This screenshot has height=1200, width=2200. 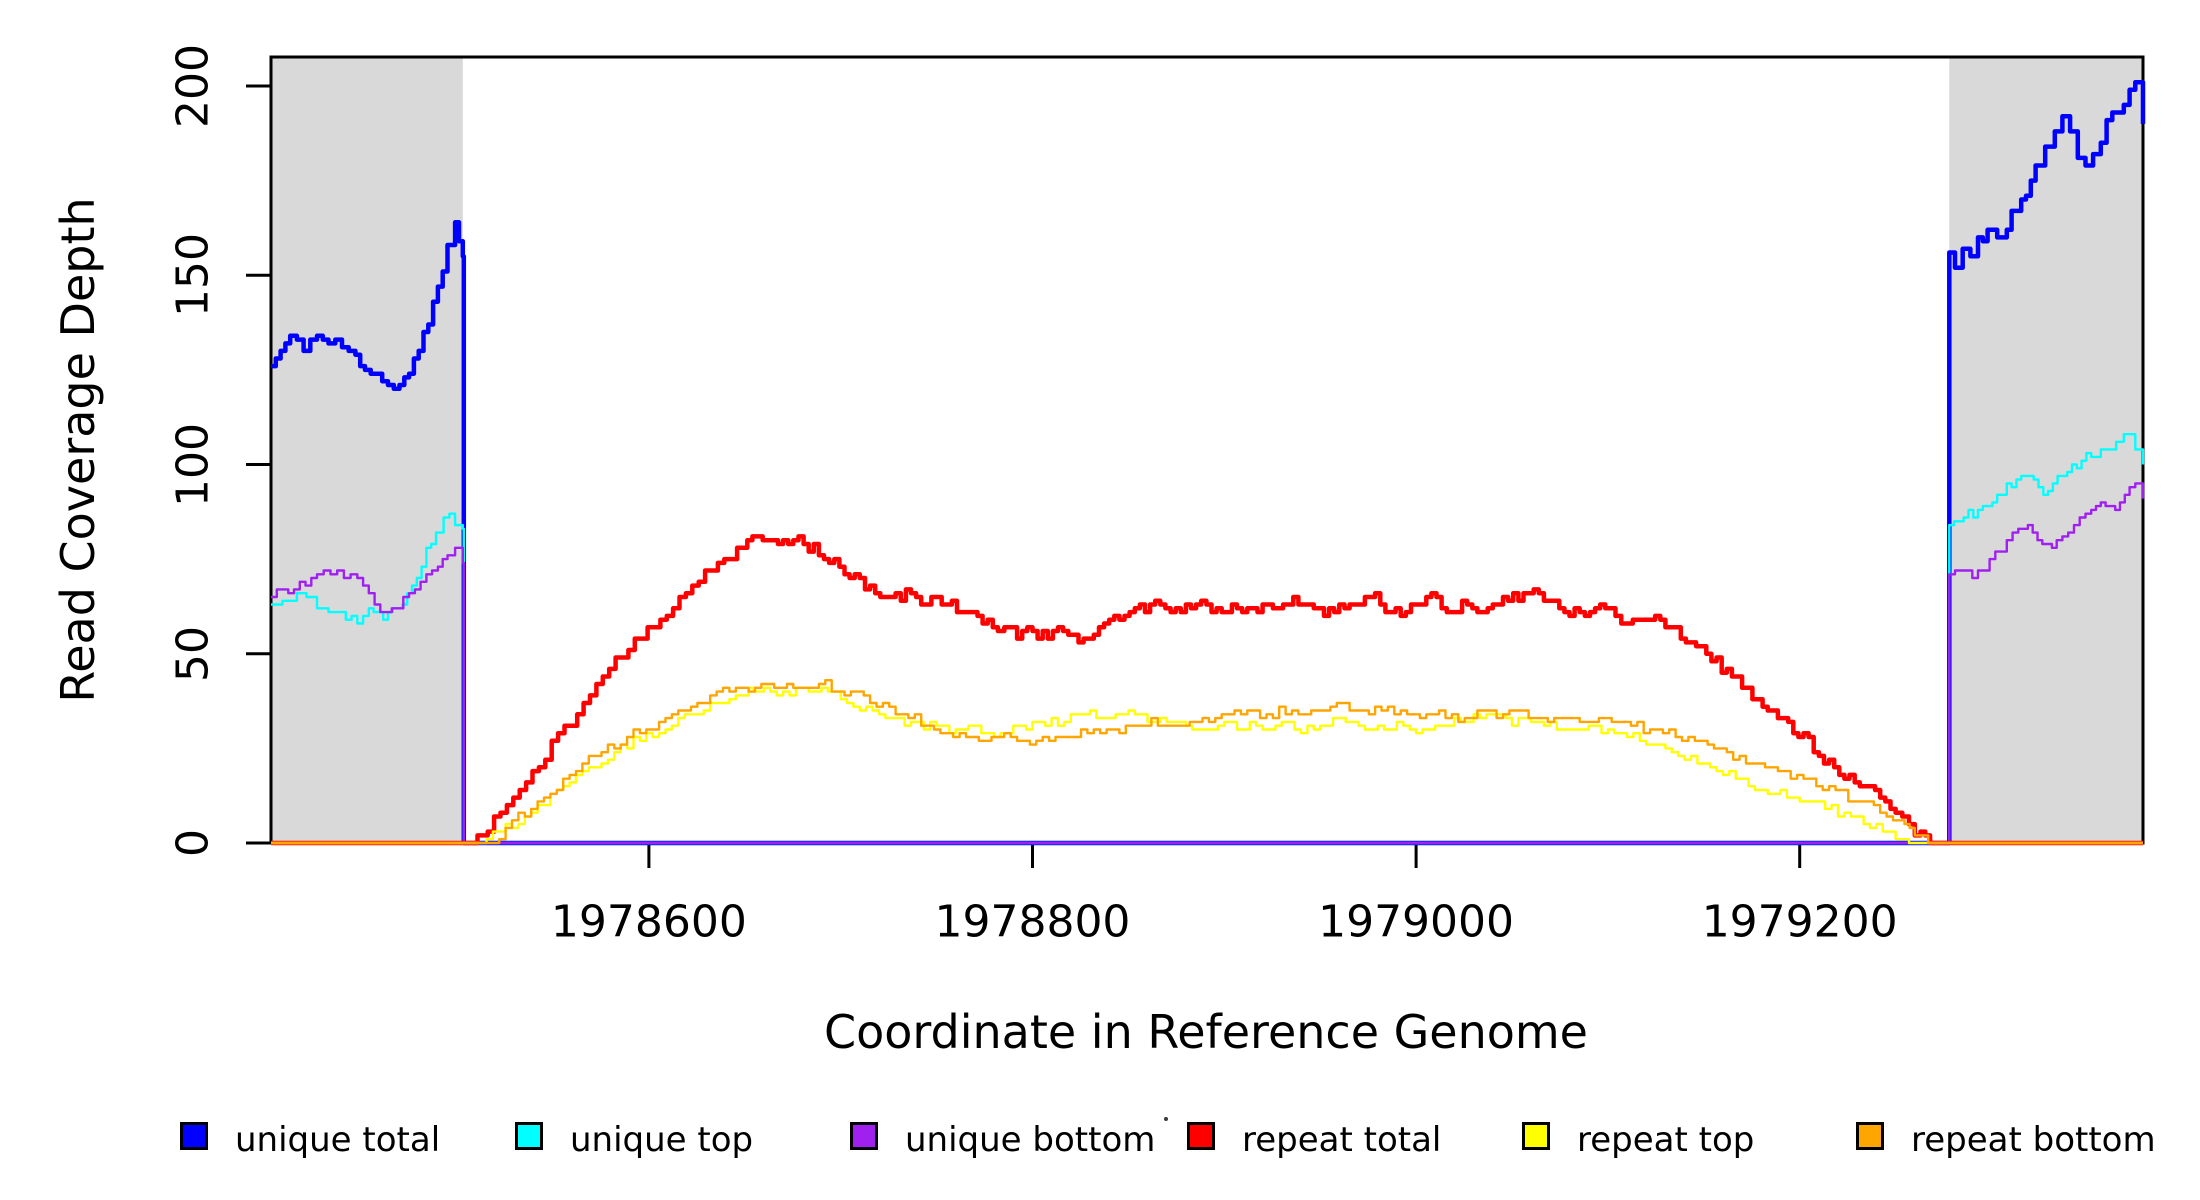 What do you see at coordinates (78, 450) in the screenshot?
I see `y-axis-title: Read Coverage Depth` at bounding box center [78, 450].